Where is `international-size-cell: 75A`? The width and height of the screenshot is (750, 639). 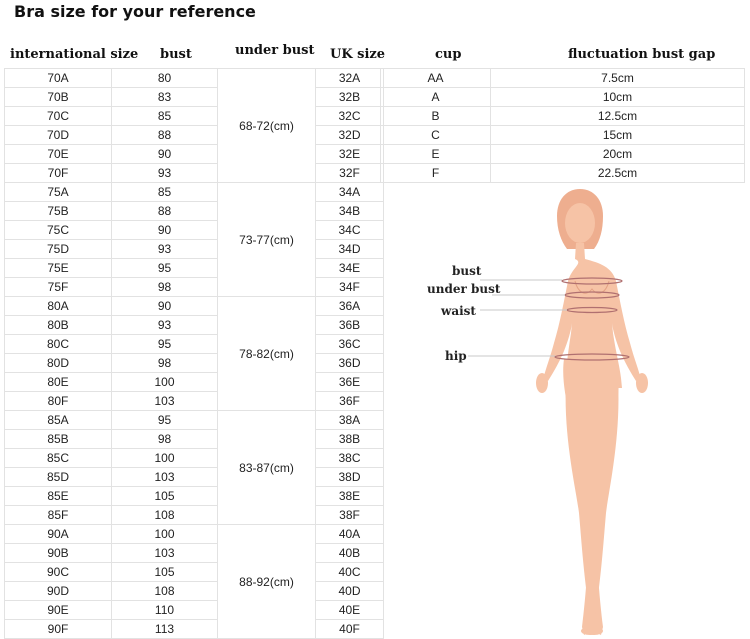 international-size-cell: 75A is located at coordinates (58, 192).